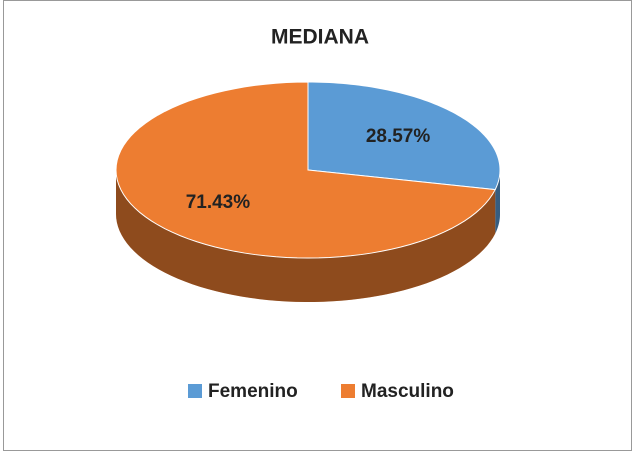 The image size is (633, 452). I want to click on chart-title: MEDIANA, so click(320, 37).